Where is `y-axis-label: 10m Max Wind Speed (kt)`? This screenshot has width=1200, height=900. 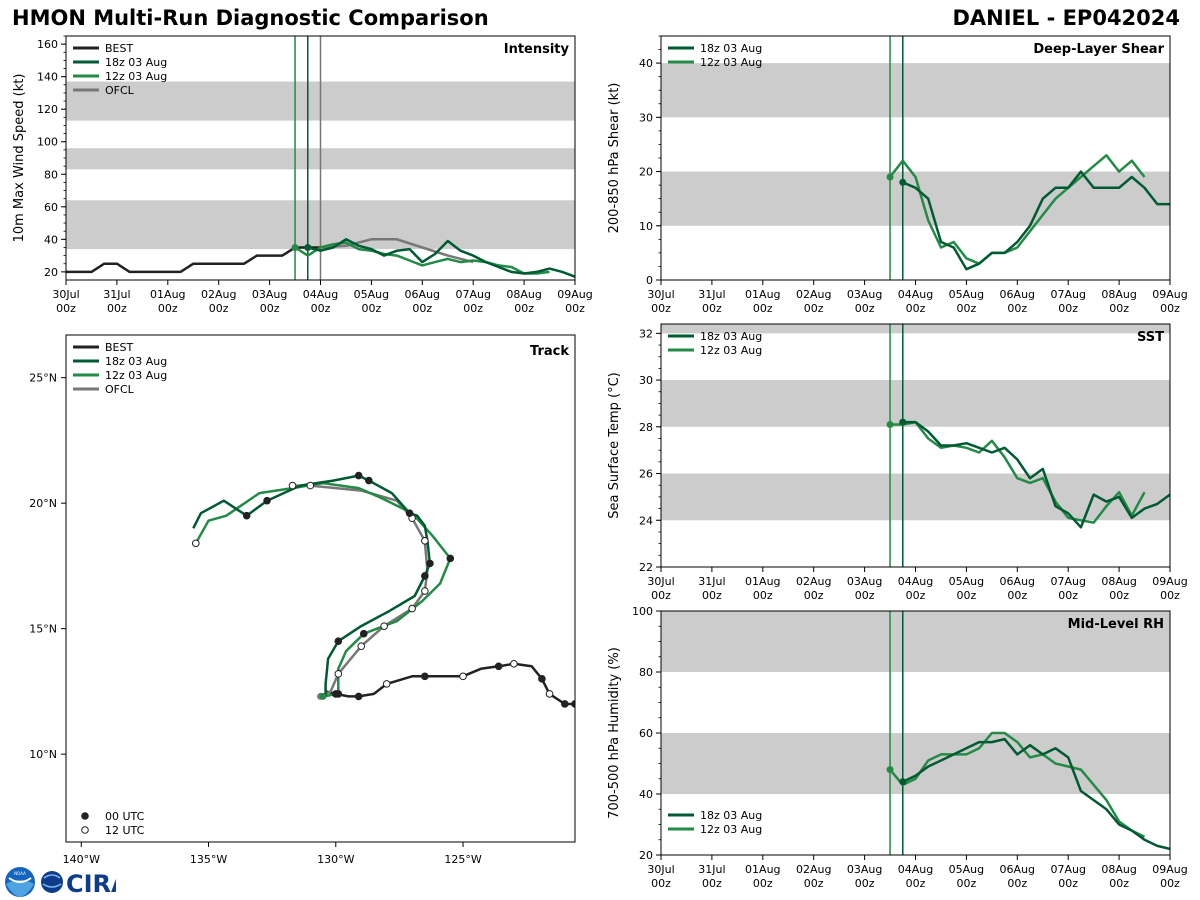 y-axis-label: 10m Max Wind Speed (kt) is located at coordinates (19, 158).